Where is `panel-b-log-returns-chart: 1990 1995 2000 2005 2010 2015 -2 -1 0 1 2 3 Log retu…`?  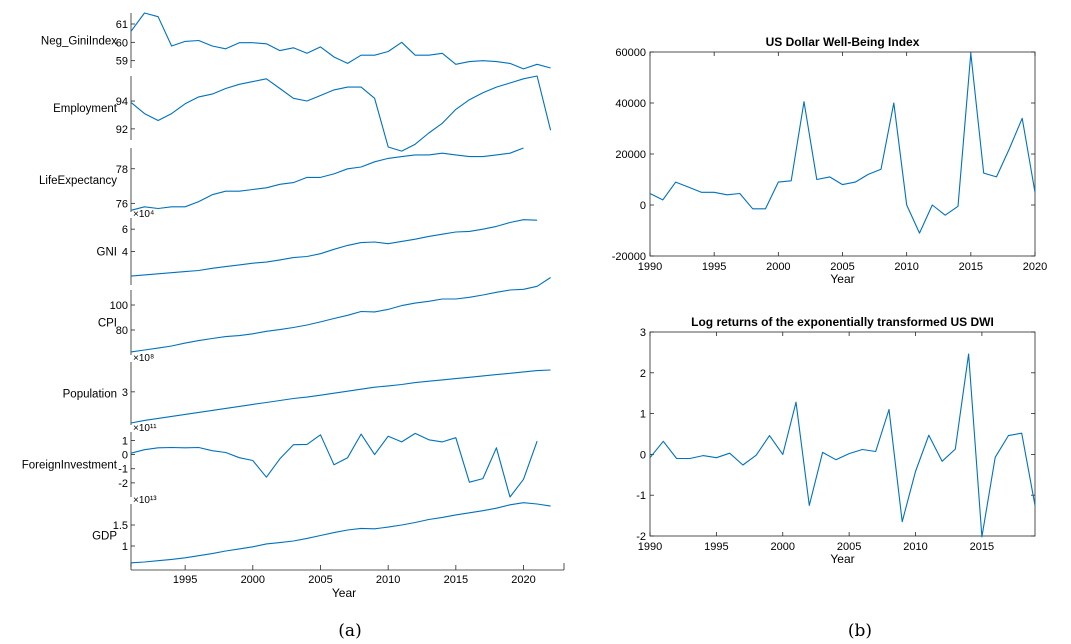 panel-b-log-returns-chart: 1990 1995 2000 2005 2010 2015 -2 -1 0 1 2 3 Log retu… is located at coordinates (836, 440).